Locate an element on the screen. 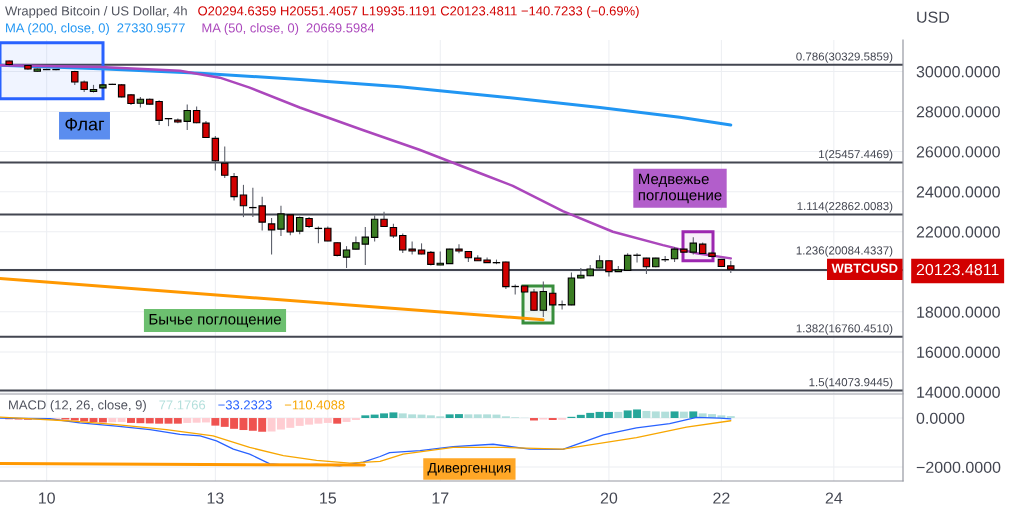 The image size is (1019, 515). annotation: Бычье поглощение is located at coordinates (215, 321).